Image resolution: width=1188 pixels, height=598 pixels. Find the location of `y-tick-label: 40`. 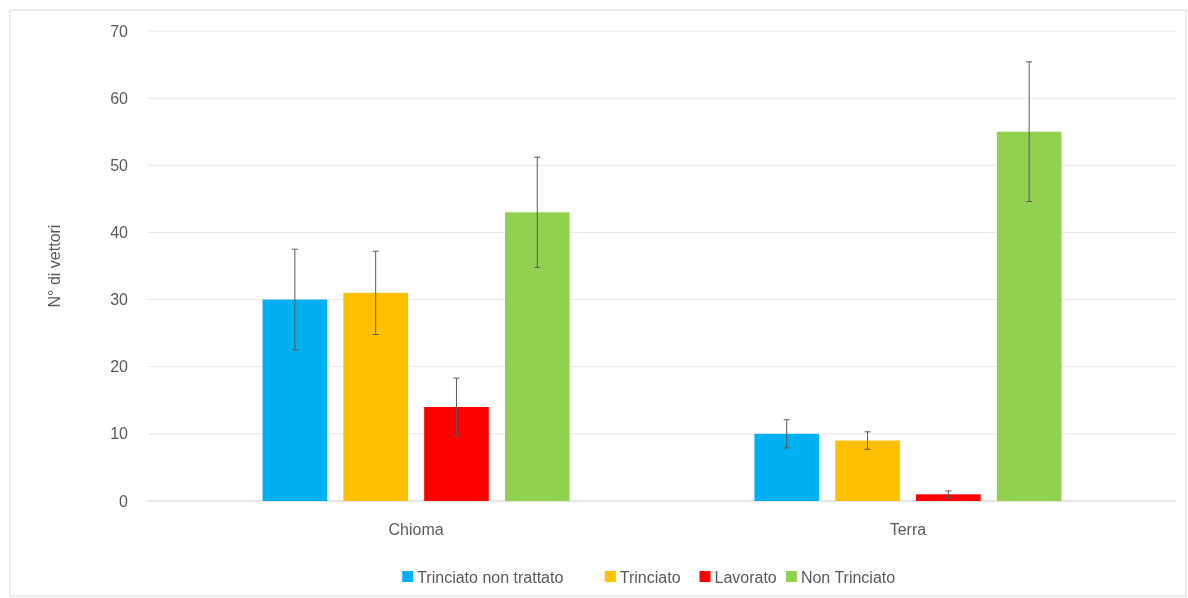

y-tick-label: 40 is located at coordinates (119, 233).